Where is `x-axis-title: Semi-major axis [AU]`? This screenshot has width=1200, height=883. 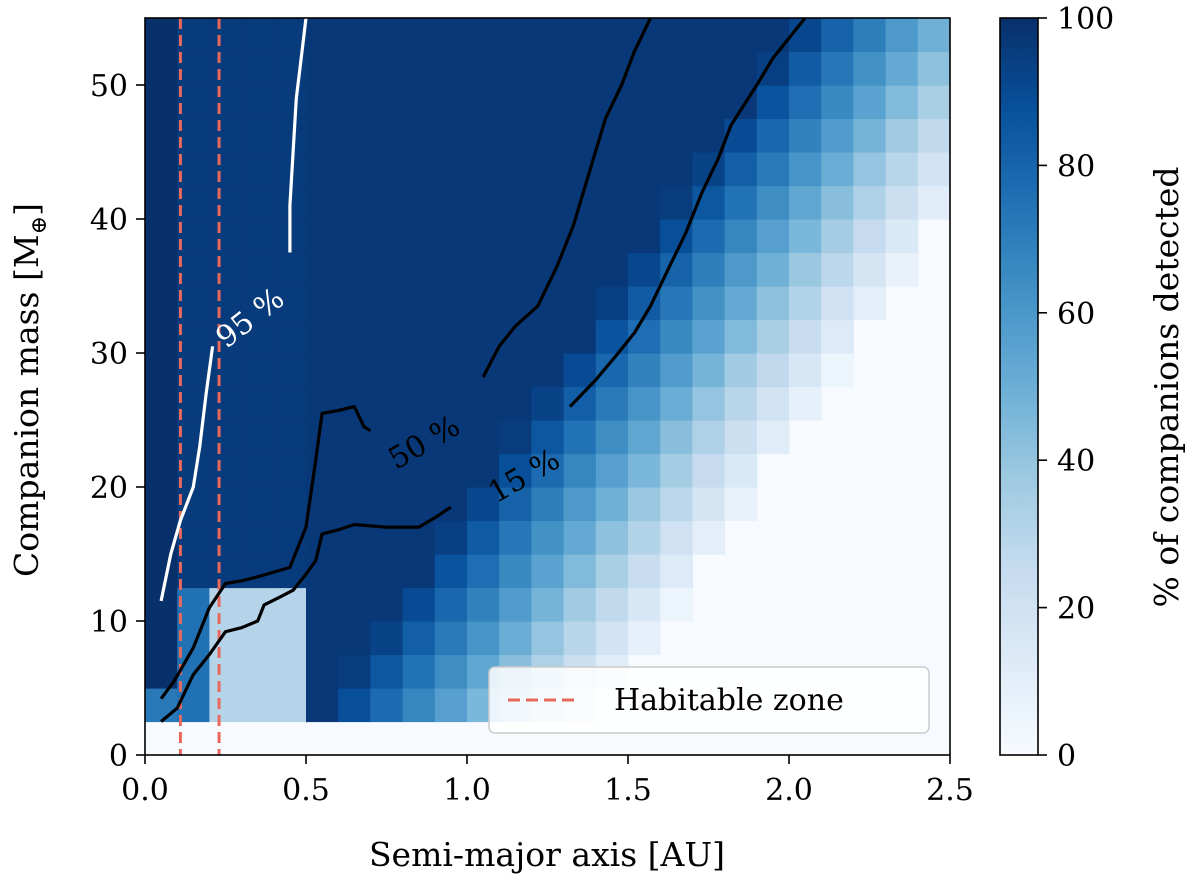 x-axis-title: Semi-major axis [AU] is located at coordinates (547, 854).